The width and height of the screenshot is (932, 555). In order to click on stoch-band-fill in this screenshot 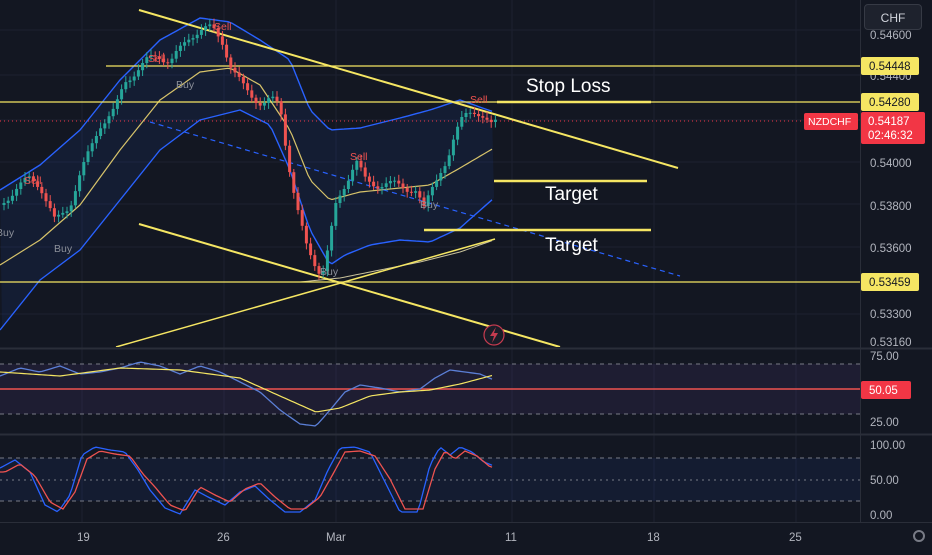, I will do `click(430, 479)`.